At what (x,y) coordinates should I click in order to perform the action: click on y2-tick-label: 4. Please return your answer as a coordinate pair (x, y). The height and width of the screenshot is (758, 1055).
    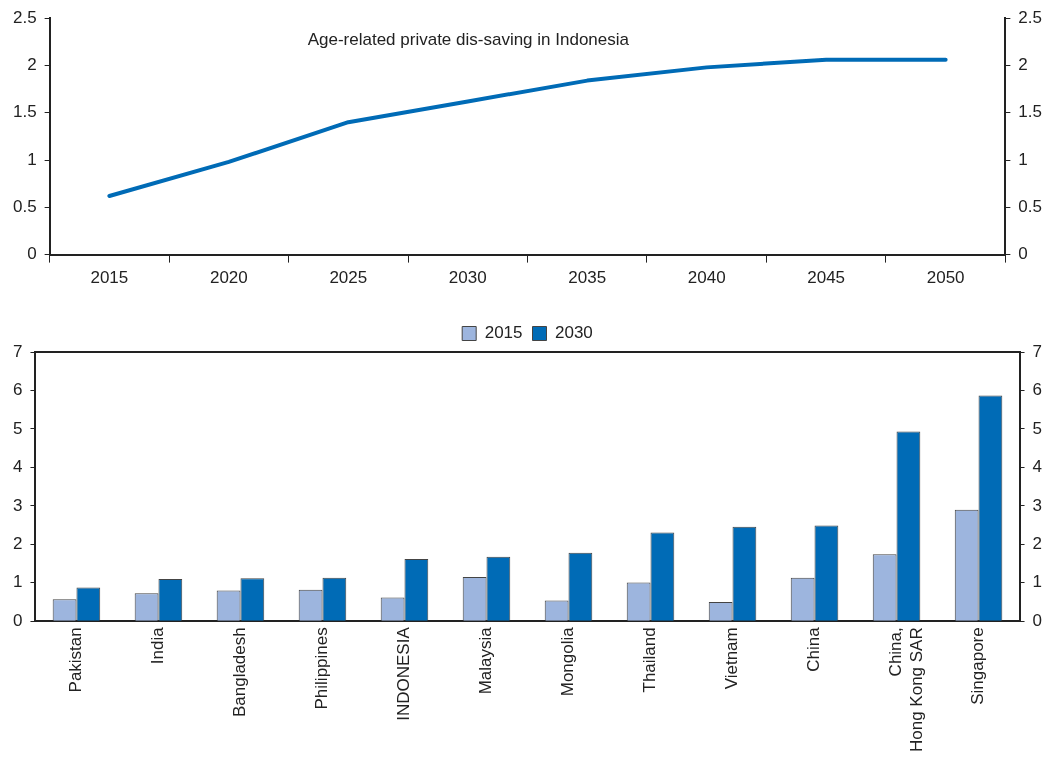
    Looking at the image, I should click on (1037, 467).